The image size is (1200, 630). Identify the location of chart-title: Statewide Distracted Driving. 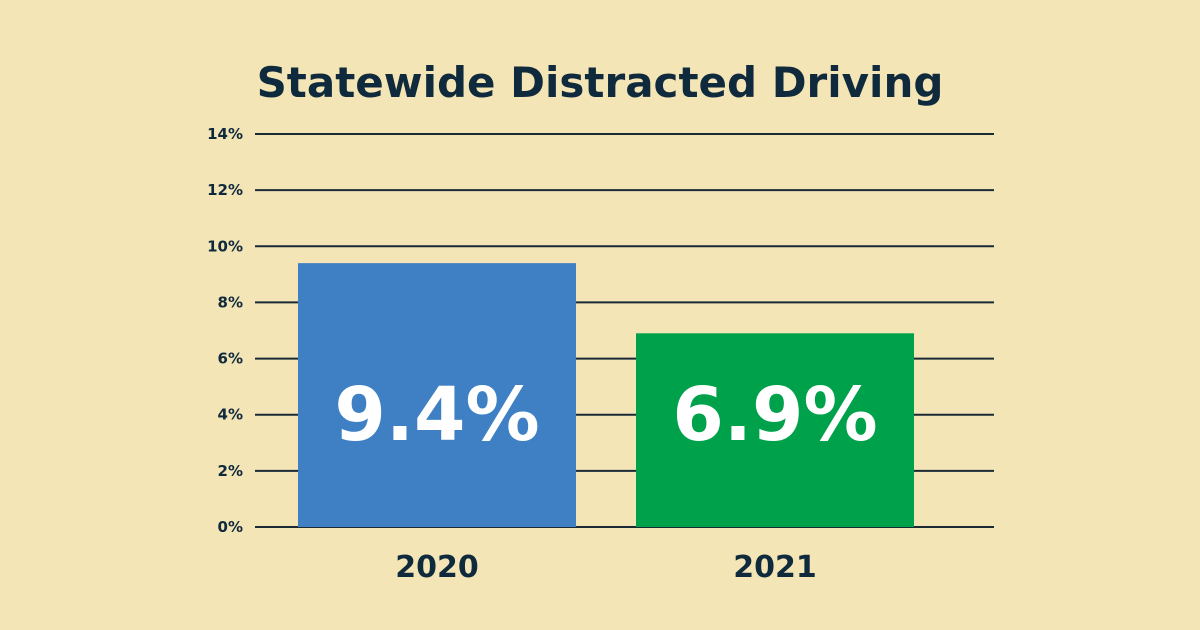
(600, 82).